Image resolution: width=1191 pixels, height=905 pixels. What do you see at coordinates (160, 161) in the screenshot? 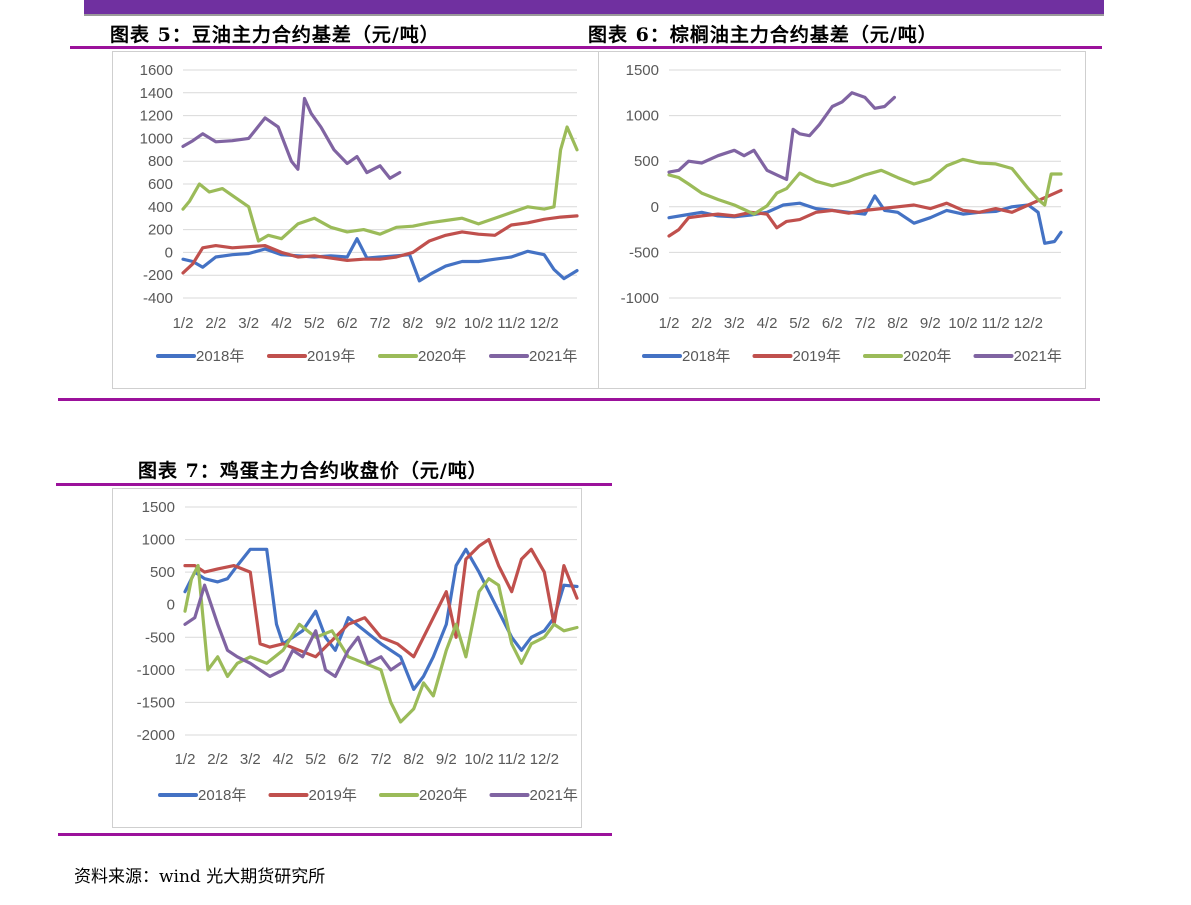
I see `y-tick-label: 800` at bounding box center [160, 161].